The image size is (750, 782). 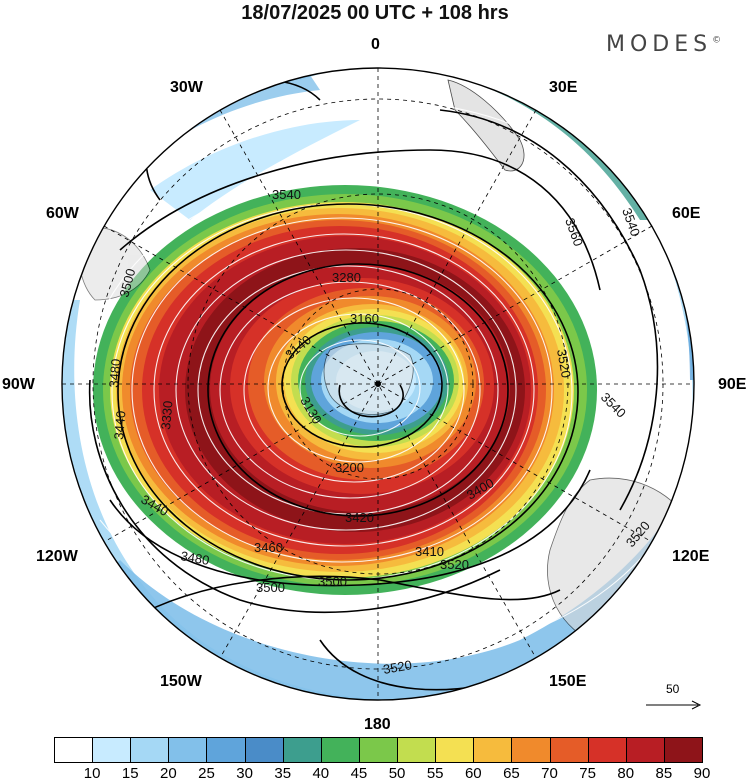 I want to click on contour-label: 3440, so click(x=119, y=425).